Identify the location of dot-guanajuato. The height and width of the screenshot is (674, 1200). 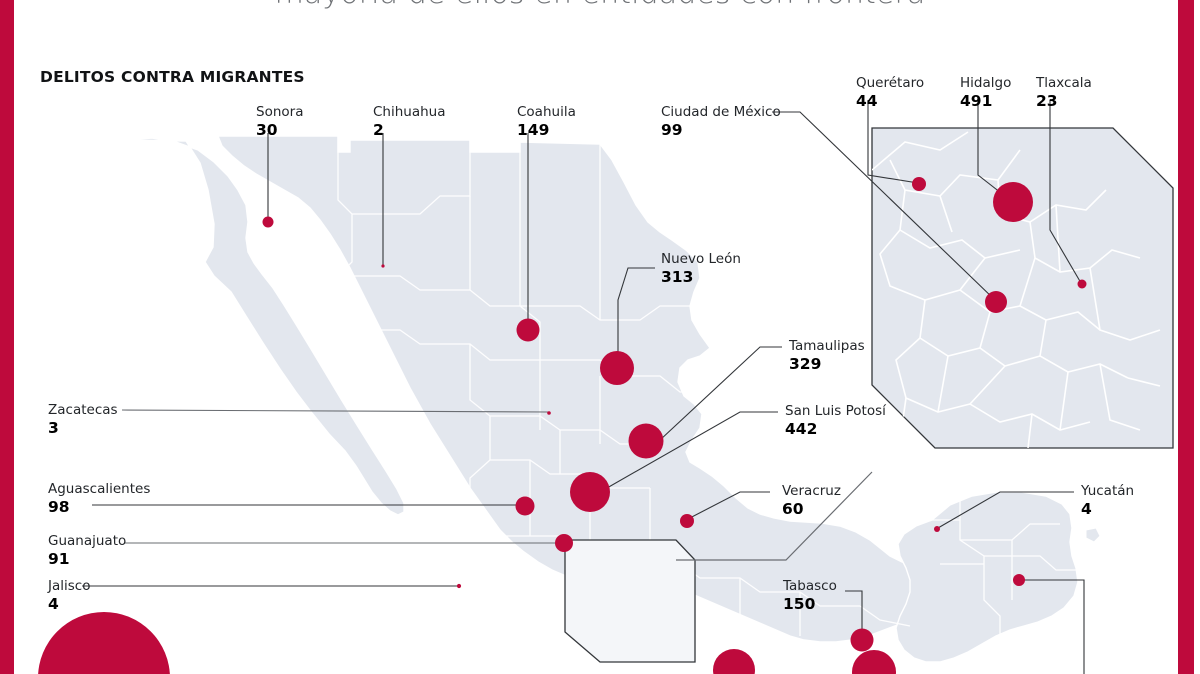
(564, 543).